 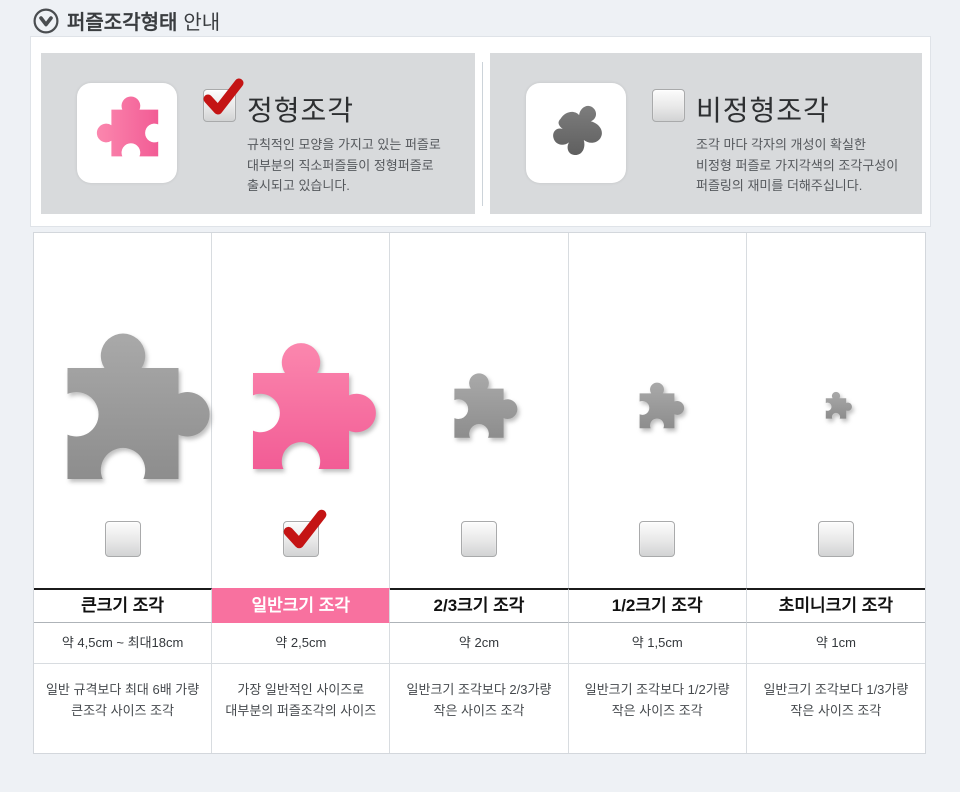 I want to click on size-name-normal: 일반크기 조각, so click(x=301, y=605).